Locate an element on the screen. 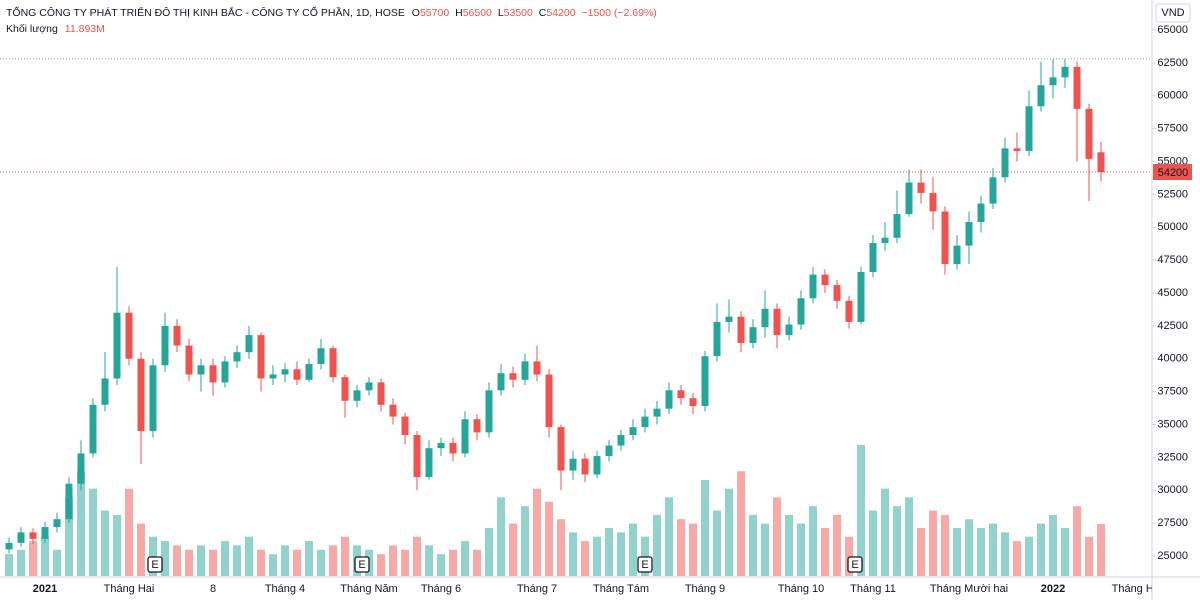 This screenshot has width=1200, height=600. y-tick-label: 40000 is located at coordinates (1172, 359).